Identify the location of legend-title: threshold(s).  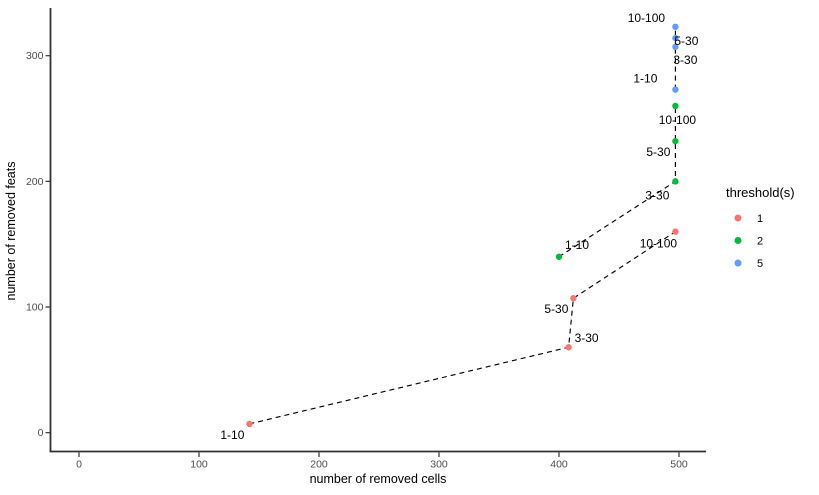
(760, 192).